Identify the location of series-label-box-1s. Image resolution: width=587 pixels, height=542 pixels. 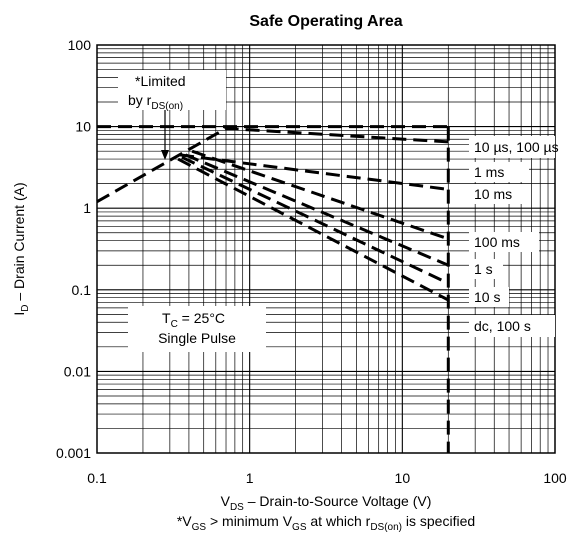
(486, 269).